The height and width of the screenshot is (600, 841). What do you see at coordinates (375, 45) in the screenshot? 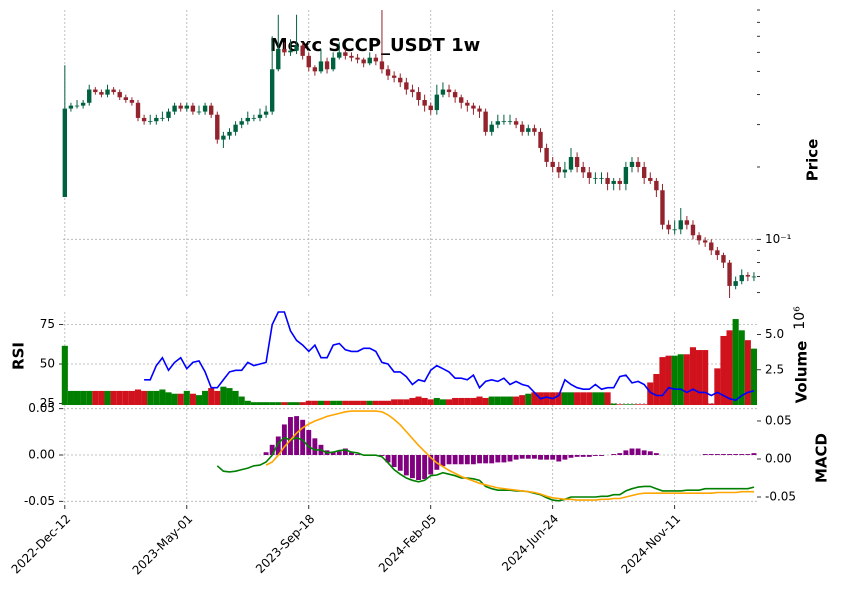
I see `chart-title: Mexc SCCP_USDT 1w` at bounding box center [375, 45].